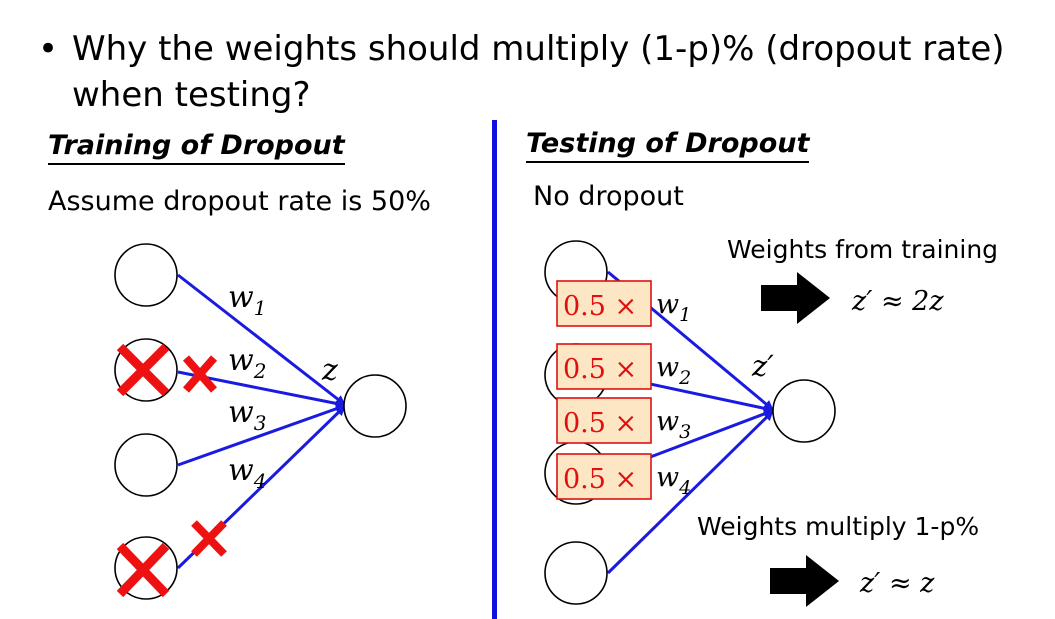  What do you see at coordinates (838, 526) in the screenshot?
I see `note-weights-multiply: Weights multiply 1-p%` at bounding box center [838, 526].